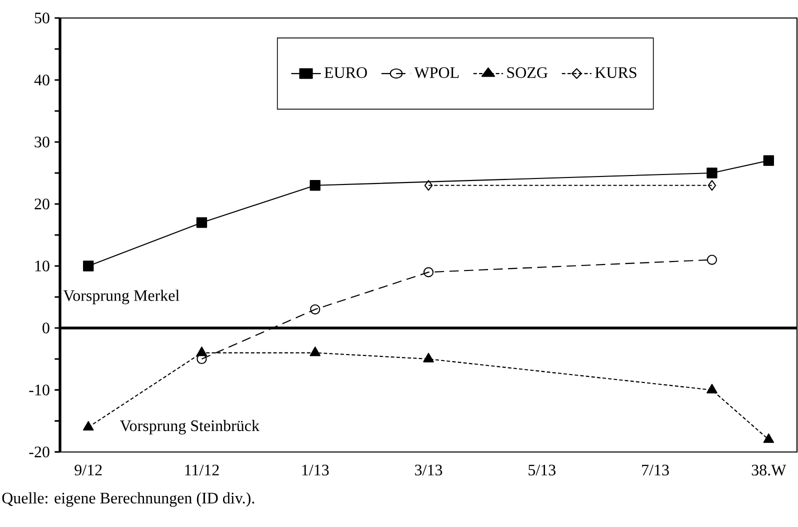 The image size is (798, 527). I want to click on legend-label: WPOL, so click(436, 72).